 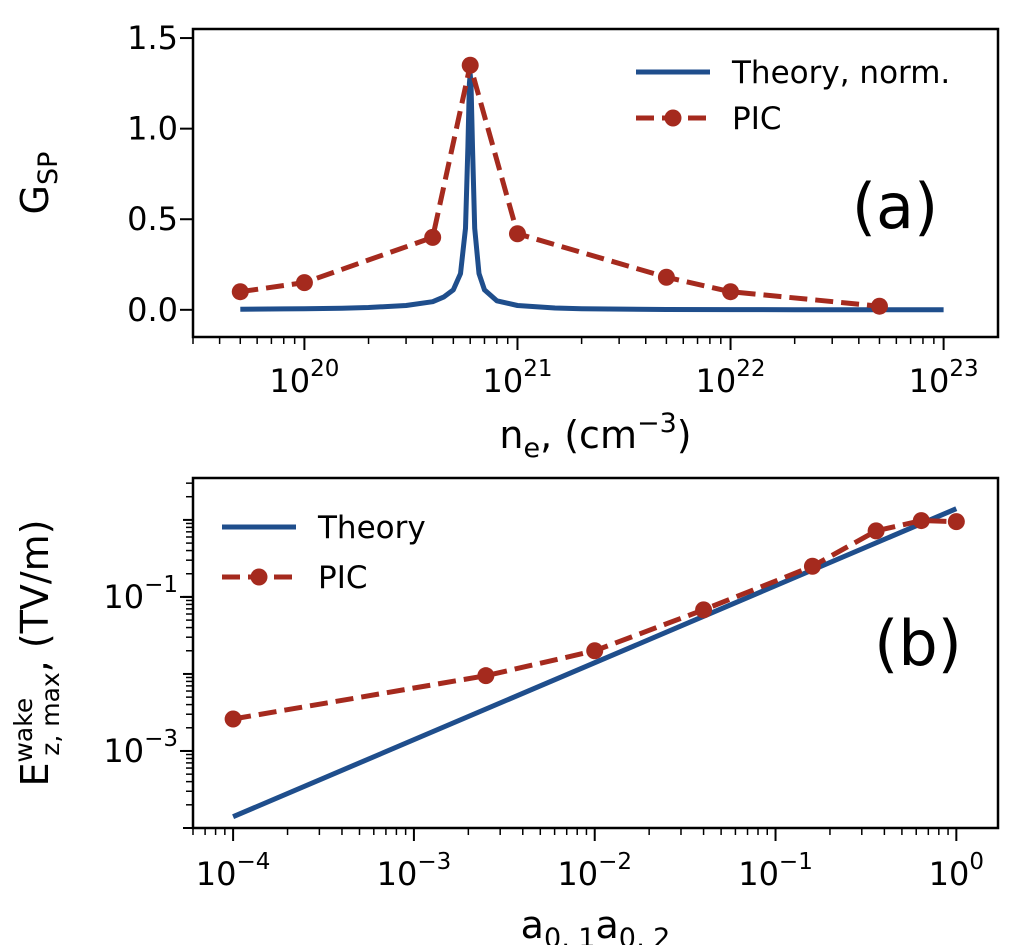 What do you see at coordinates (371, 528) in the screenshot?
I see `legend-label: Theory` at bounding box center [371, 528].